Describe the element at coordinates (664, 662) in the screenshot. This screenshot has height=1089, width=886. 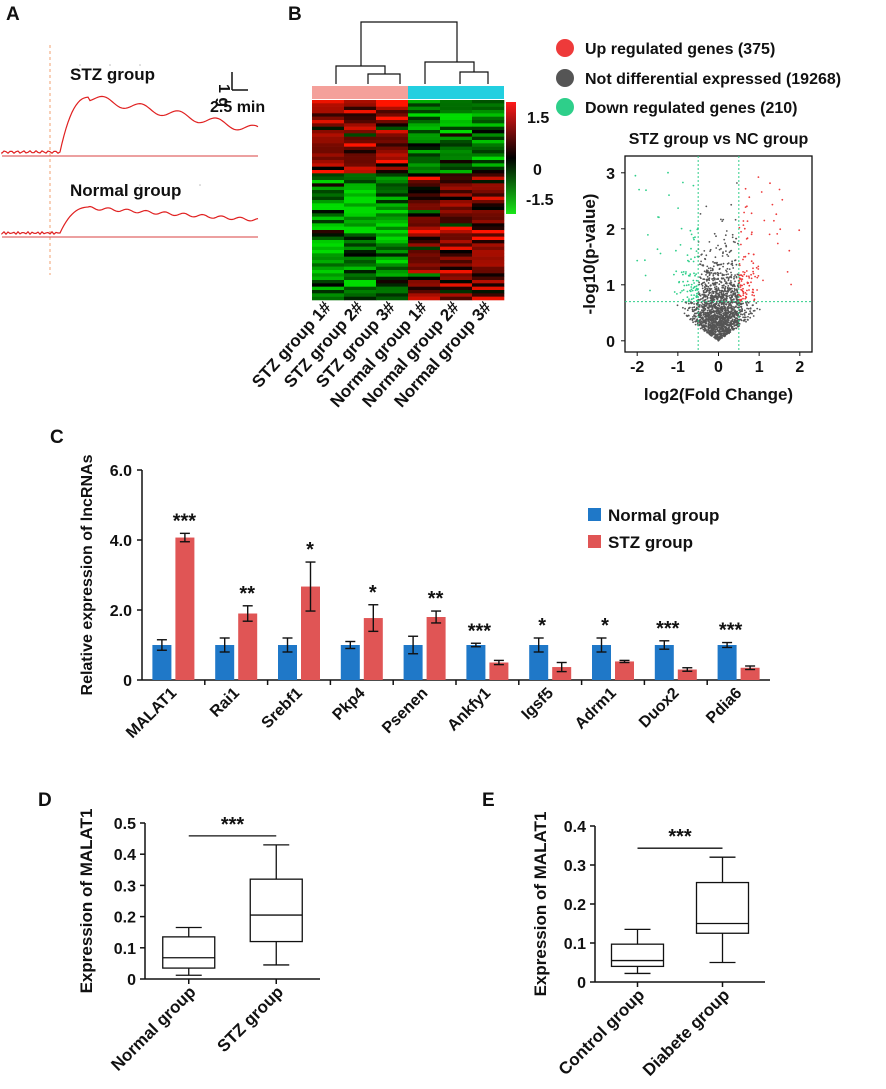
I see `bar-normal` at that location.